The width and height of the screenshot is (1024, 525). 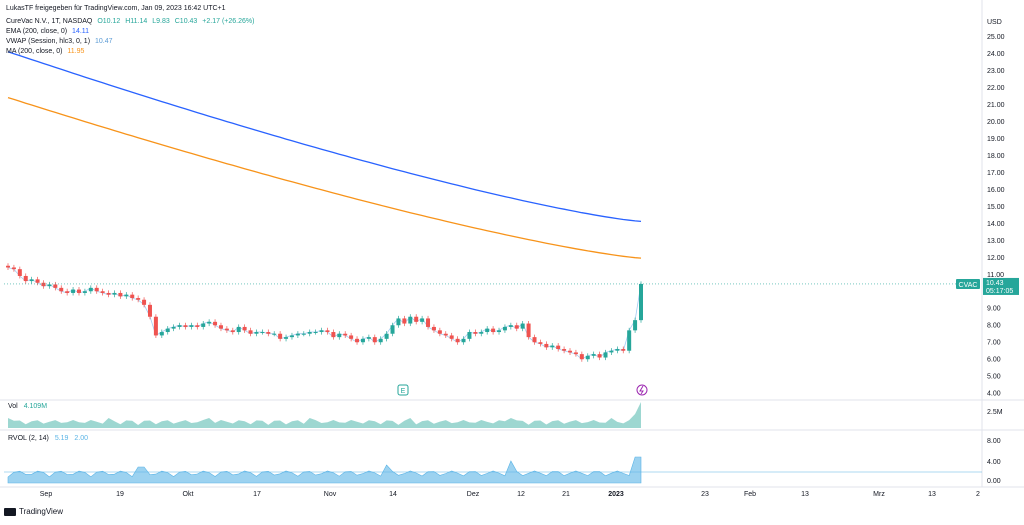 I want to click on time-tick-label: 23, so click(x=705, y=494).